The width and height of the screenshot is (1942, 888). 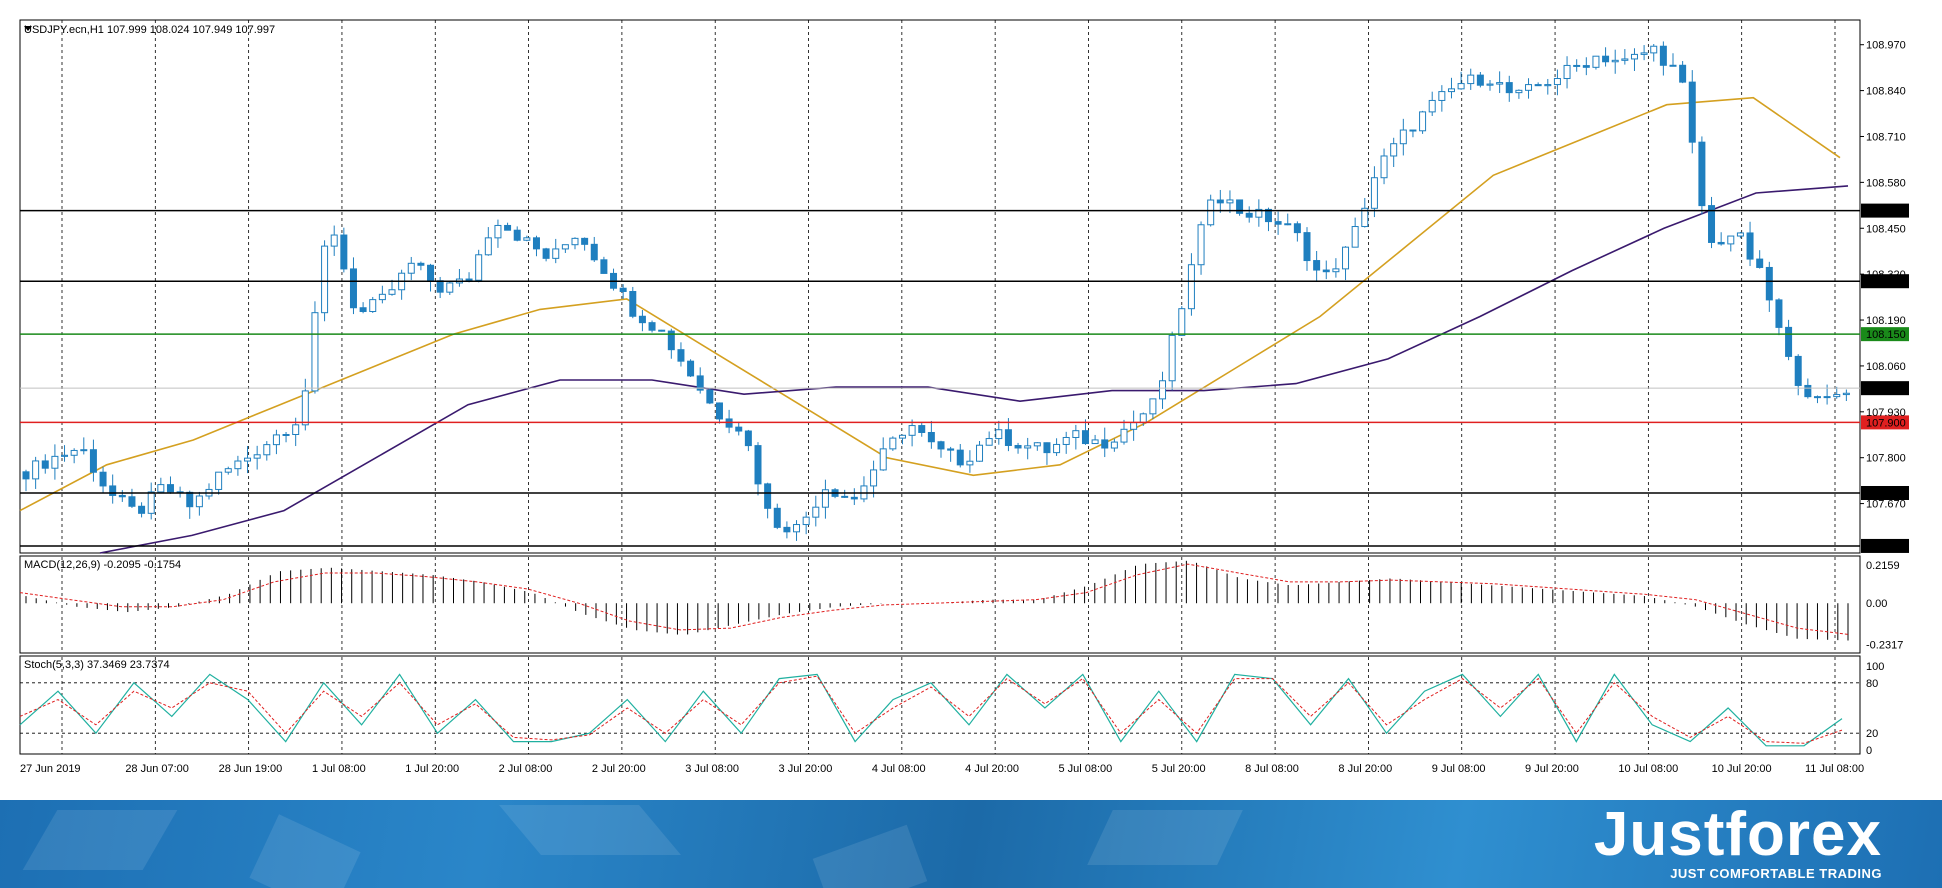 What do you see at coordinates (806, 769) in the screenshot?
I see `time-tick-label: 3 Jul 20:00` at bounding box center [806, 769].